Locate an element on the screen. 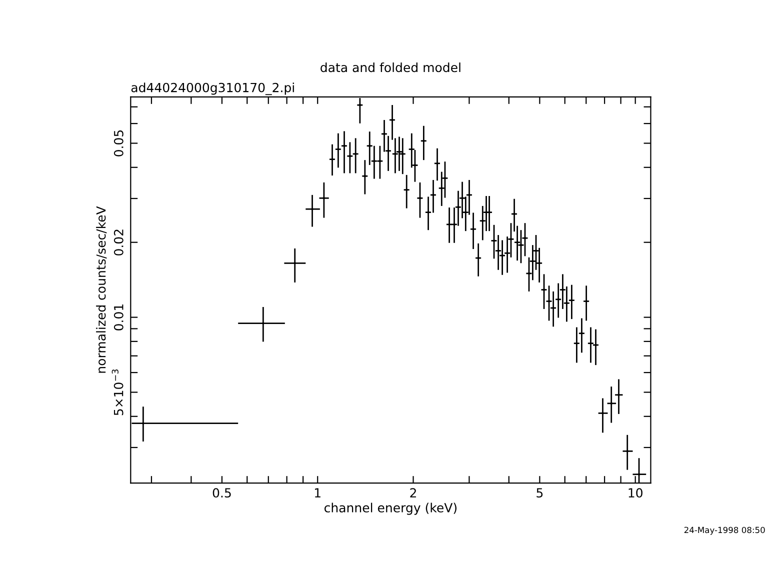 Image resolution: width=781 pixels, height=580 pixels. y-tick-label: 0.01 is located at coordinates (119, 317).